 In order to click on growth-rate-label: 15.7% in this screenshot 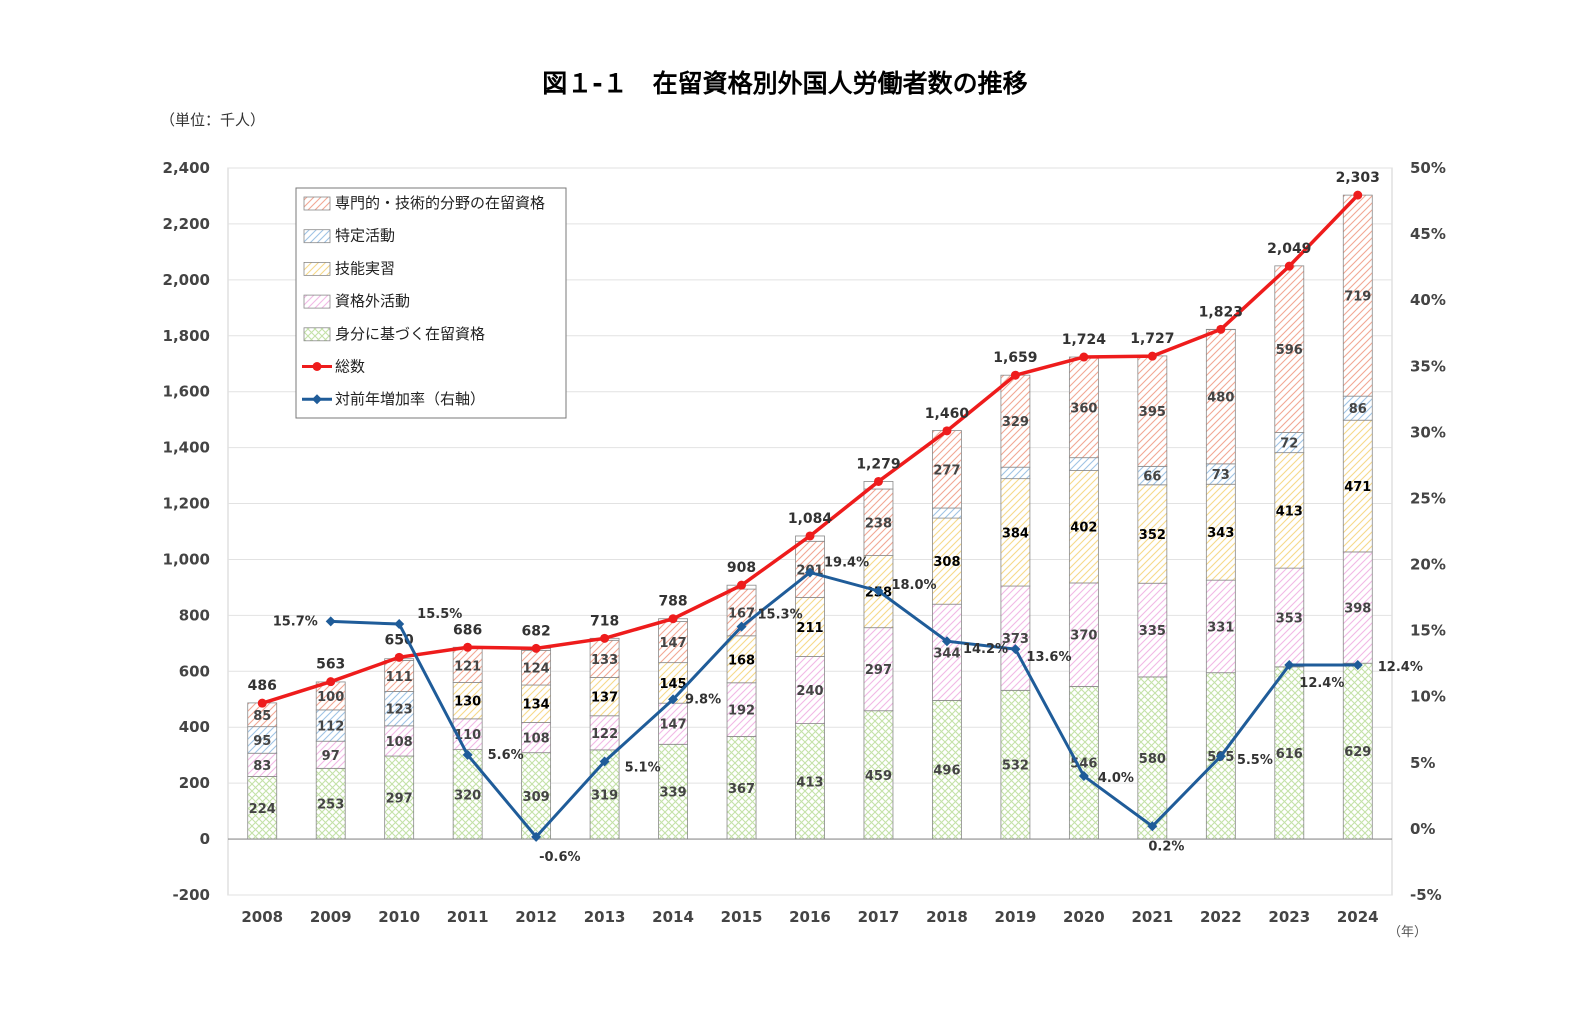, I will do `click(295, 621)`.